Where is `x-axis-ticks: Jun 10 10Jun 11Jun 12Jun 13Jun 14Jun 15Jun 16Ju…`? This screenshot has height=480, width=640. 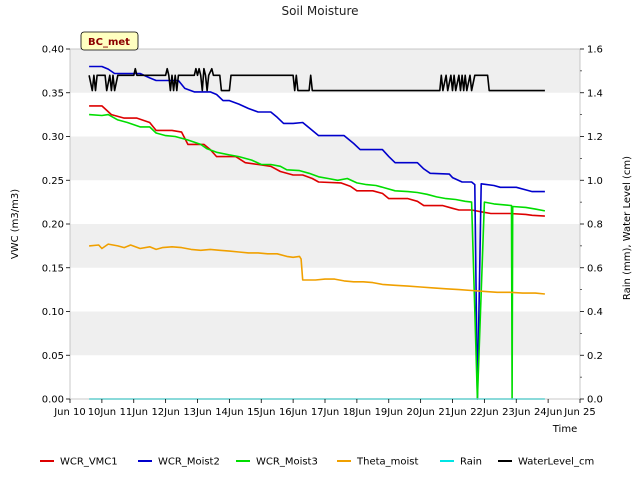 x-axis-ticks: Jun 10 10Jun 11Jun 12Jun 13Jun 14Jun 15Jun 16Ju… is located at coordinates (324, 408).